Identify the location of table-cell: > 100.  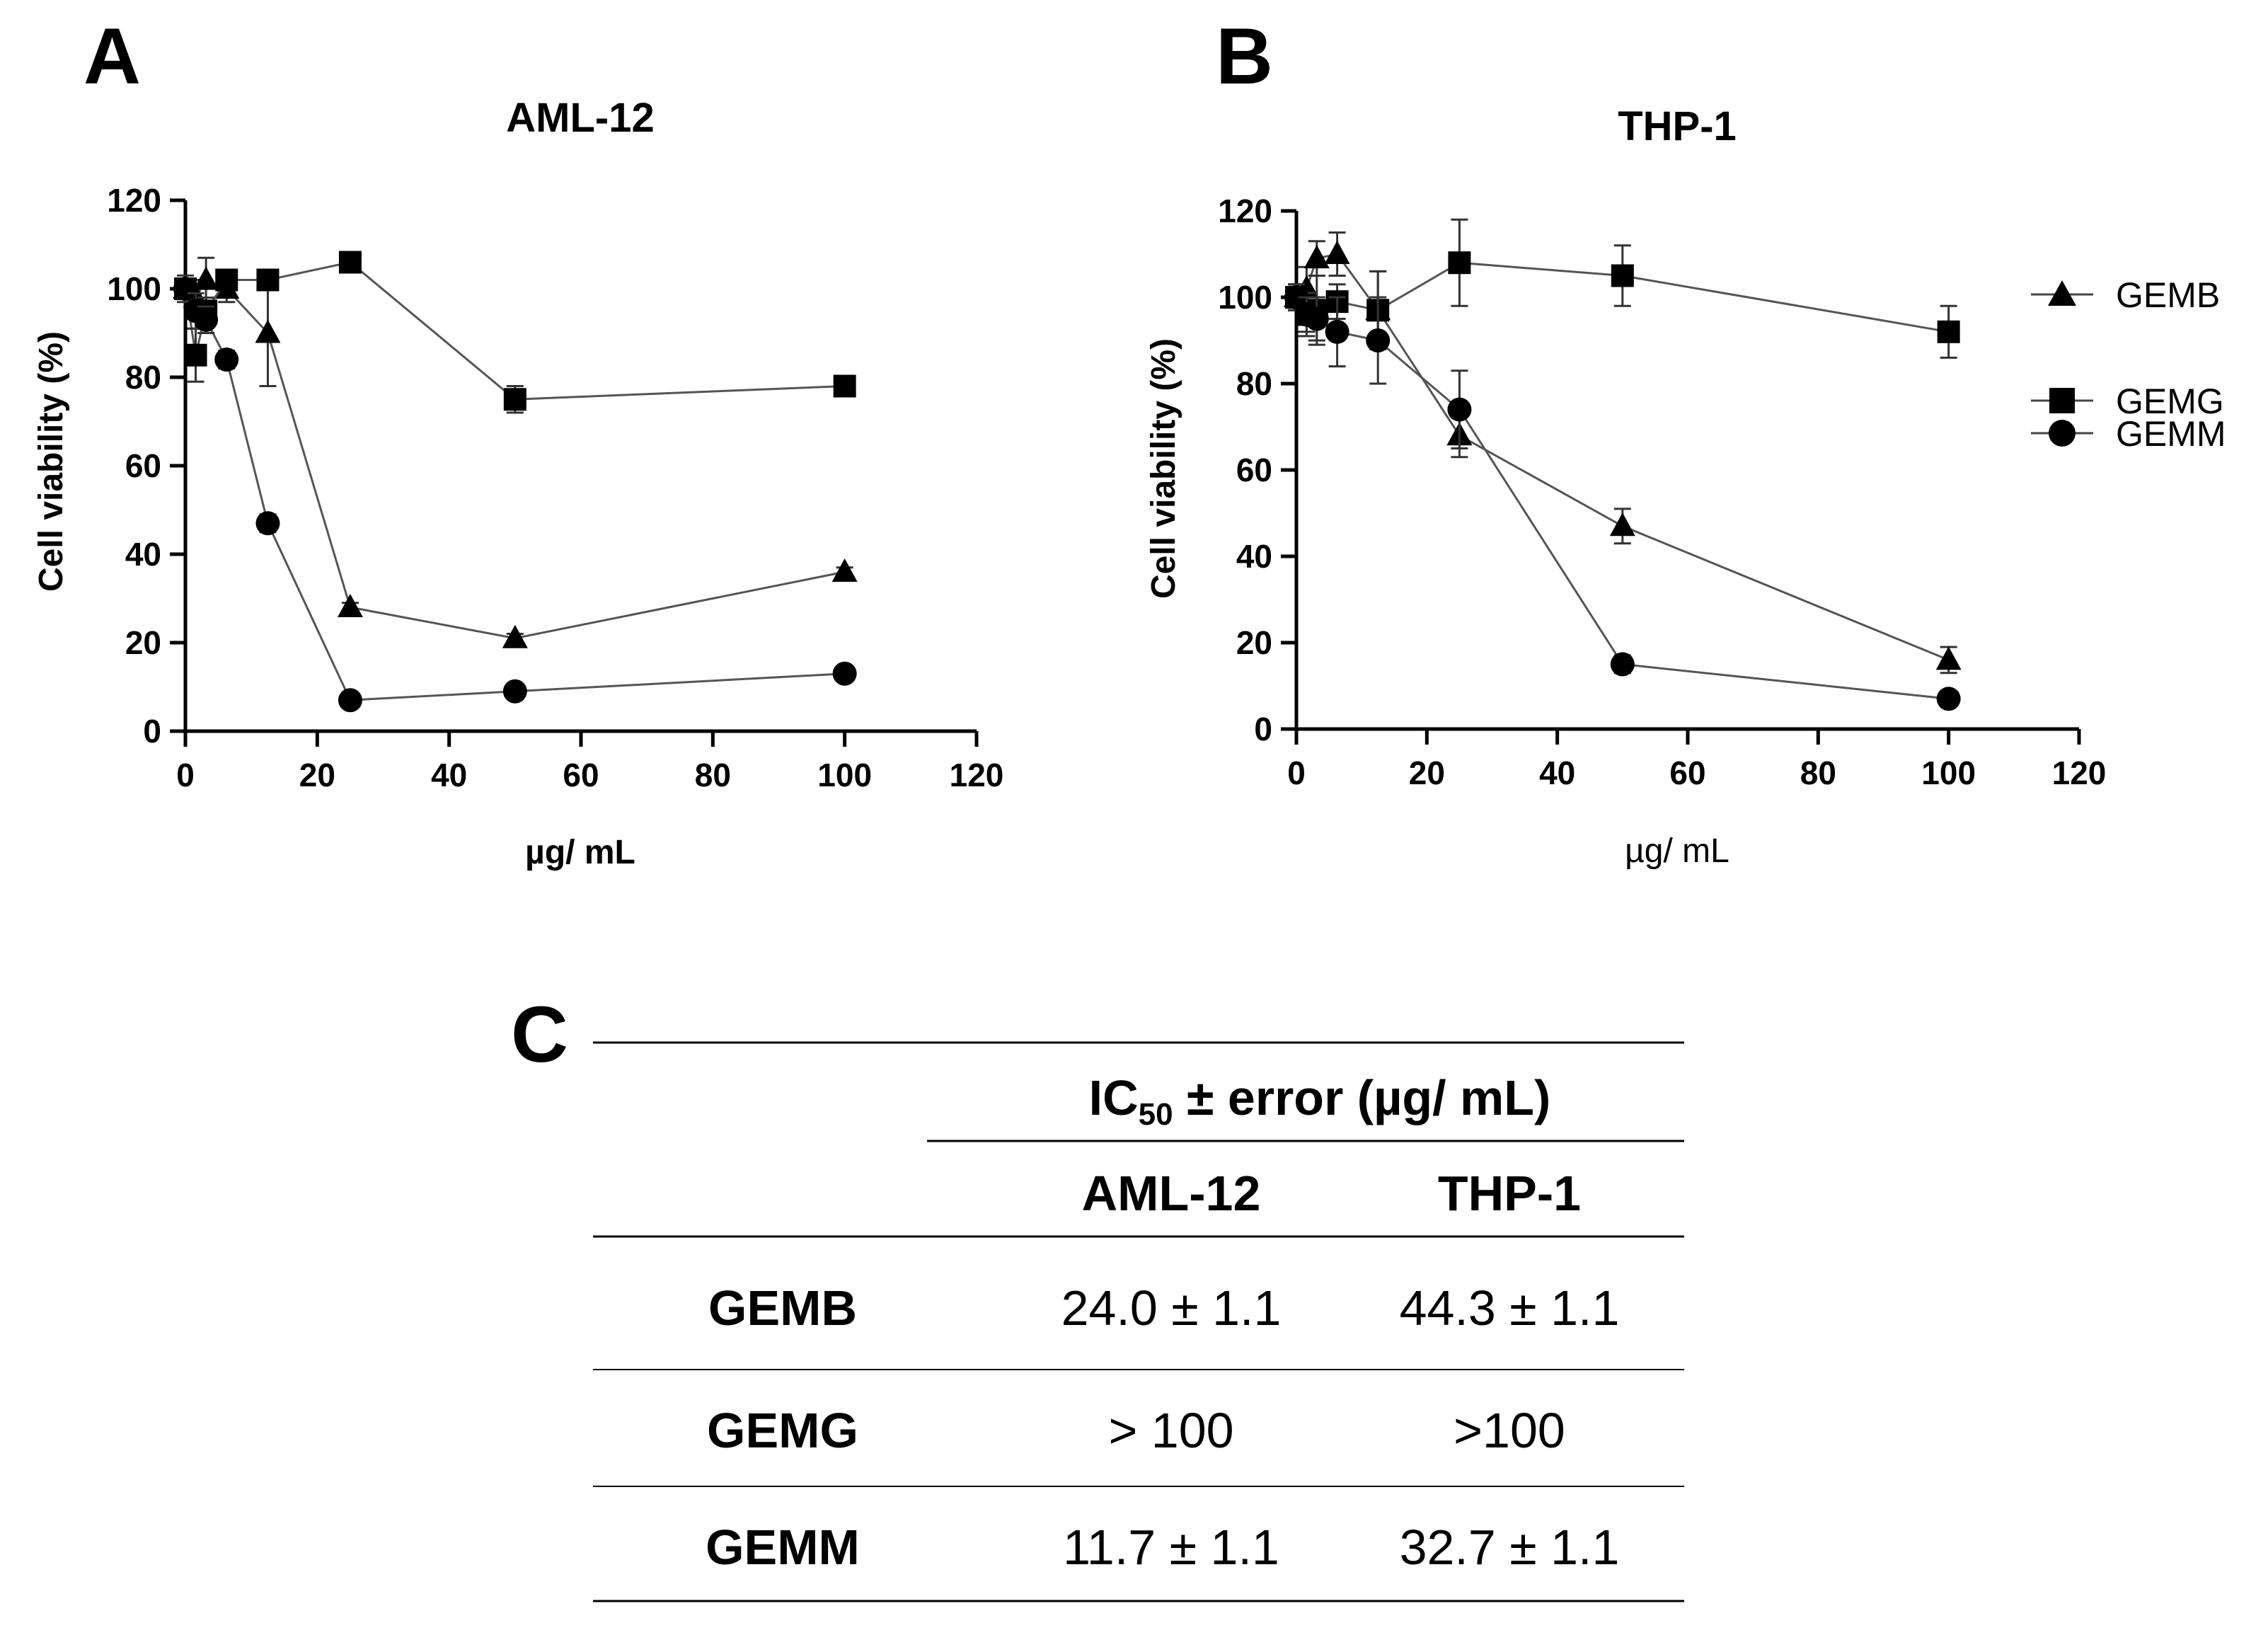
(1170, 1430).